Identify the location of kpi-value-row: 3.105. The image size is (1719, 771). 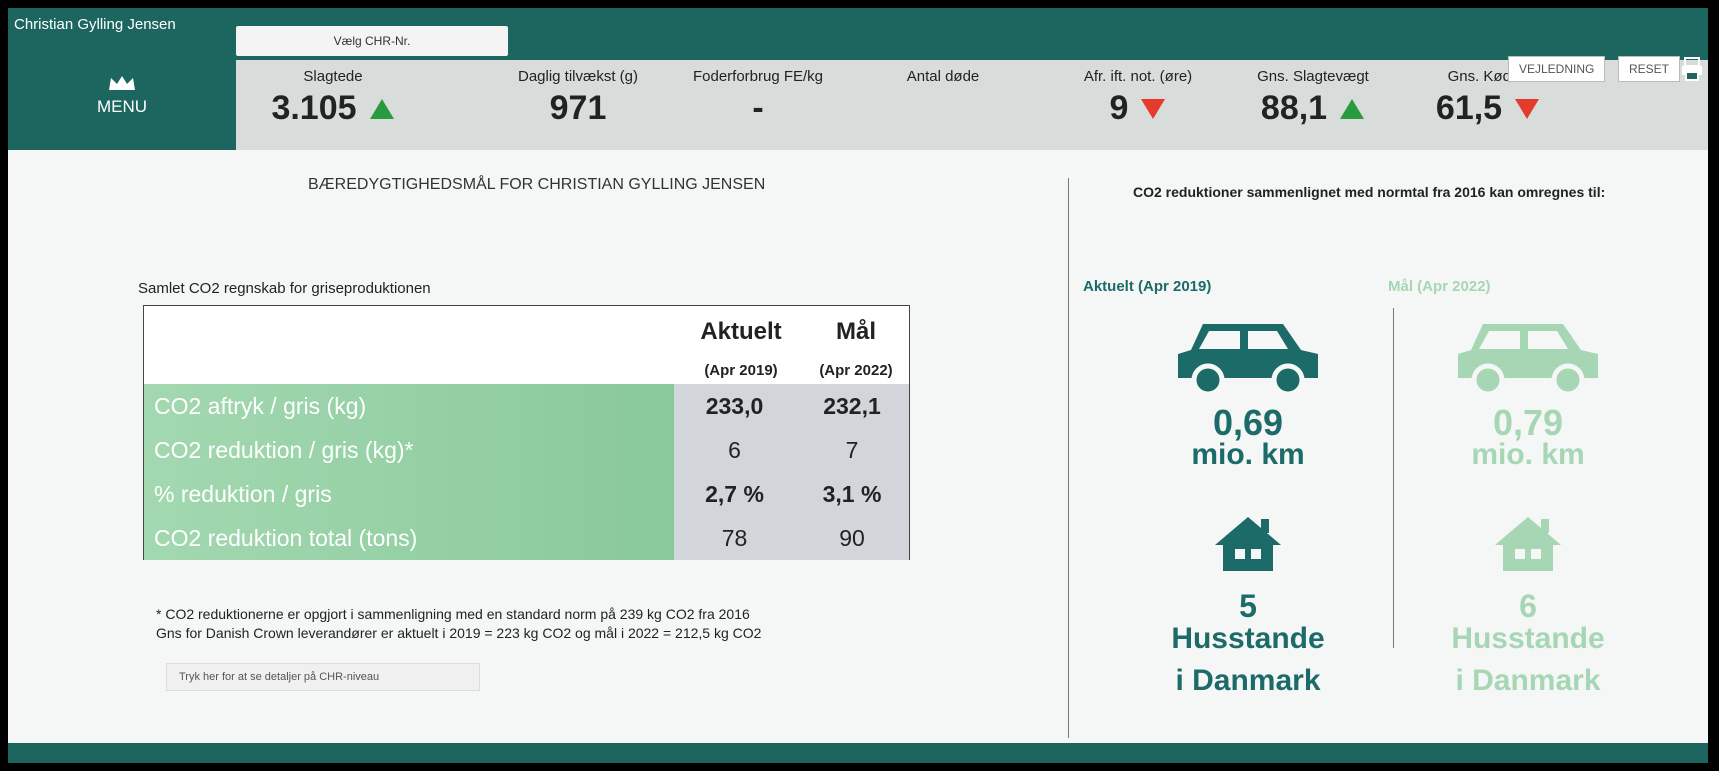
(333, 108).